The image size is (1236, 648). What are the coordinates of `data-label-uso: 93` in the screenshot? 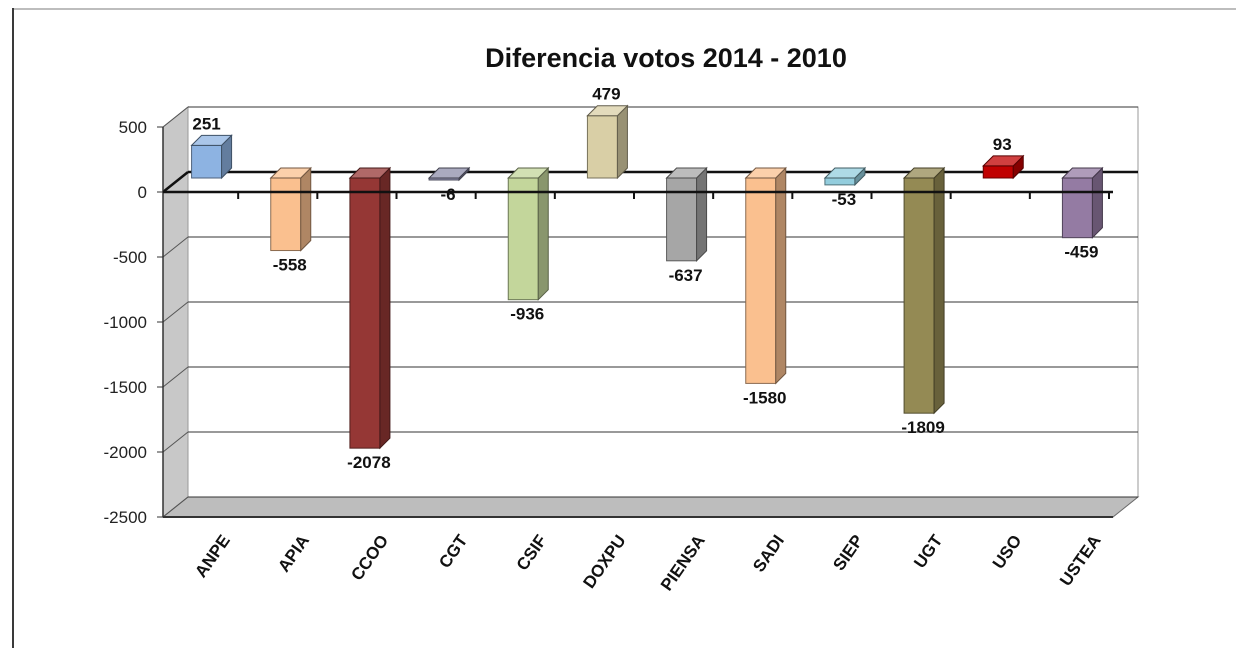 It's located at (1002, 144).